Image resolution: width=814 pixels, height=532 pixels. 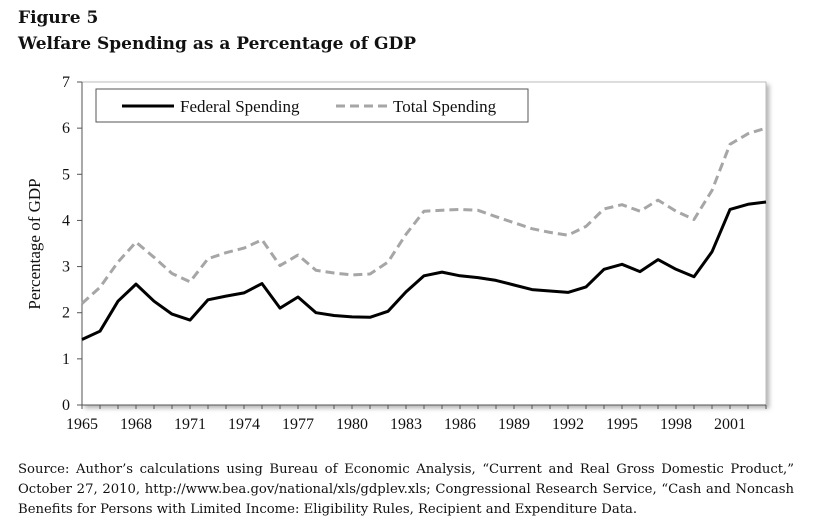 I want to click on x-tick-label: 1980, so click(x=352, y=424).